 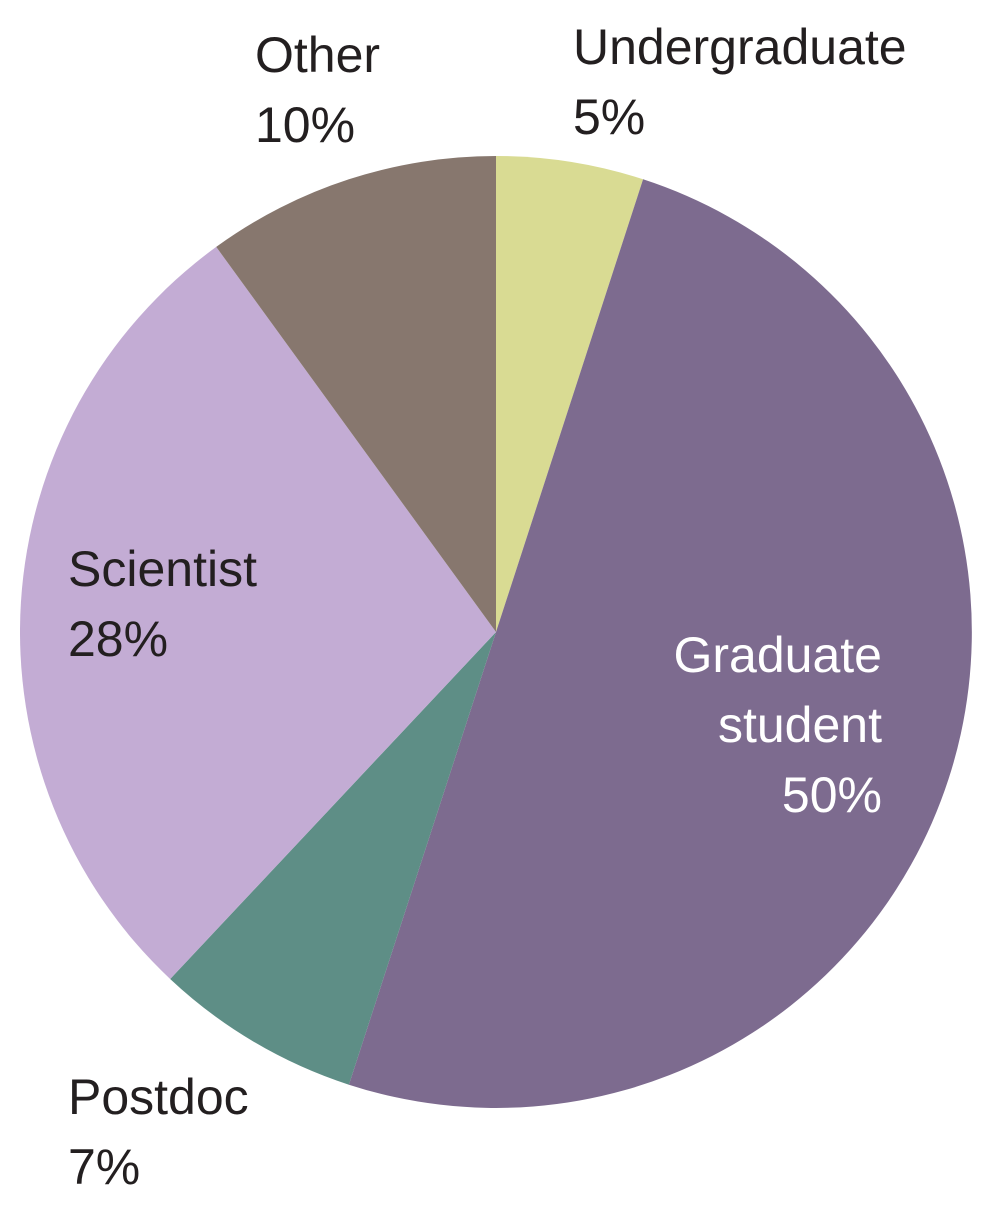 I want to click on value-label: 7%, so click(x=104, y=1167).